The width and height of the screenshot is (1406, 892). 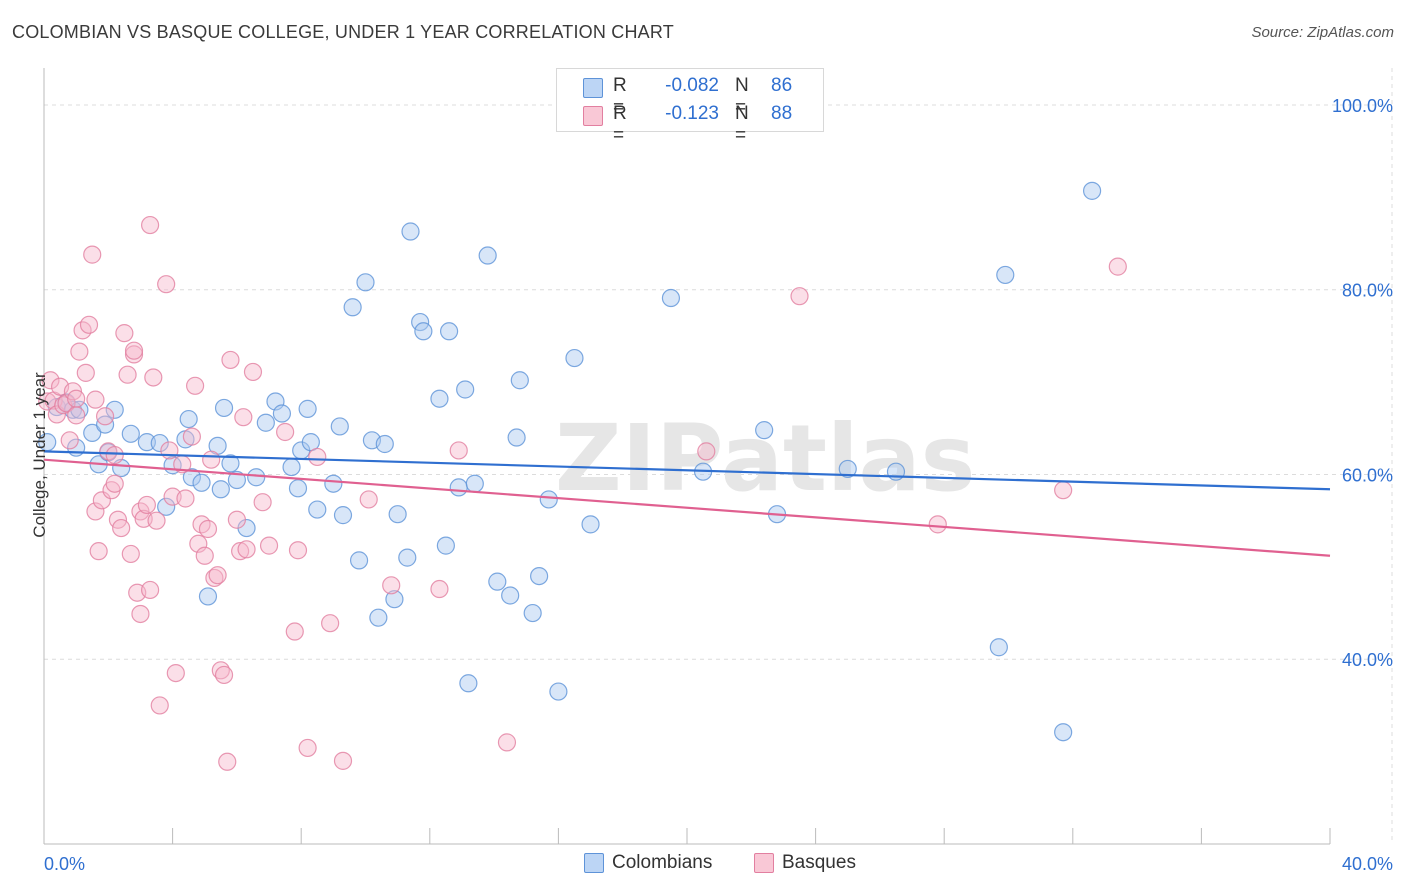 I want to click on x-tick-label-end: 40.0%, so click(x=1367, y=864).